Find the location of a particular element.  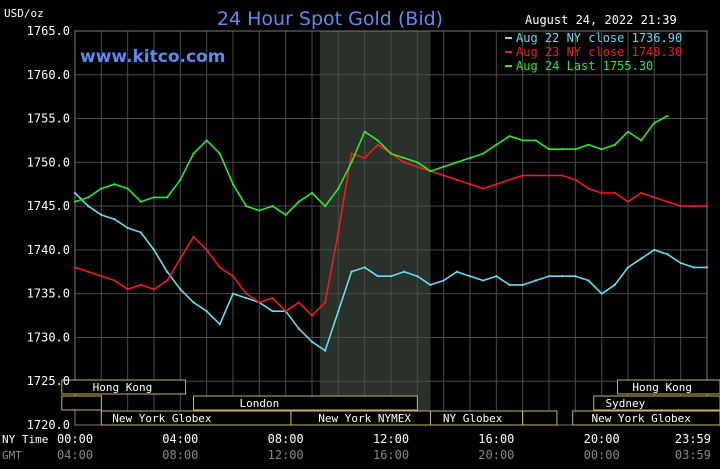

chart-title: 24 Hour Spot Gold (Bid) is located at coordinates (330, 19).